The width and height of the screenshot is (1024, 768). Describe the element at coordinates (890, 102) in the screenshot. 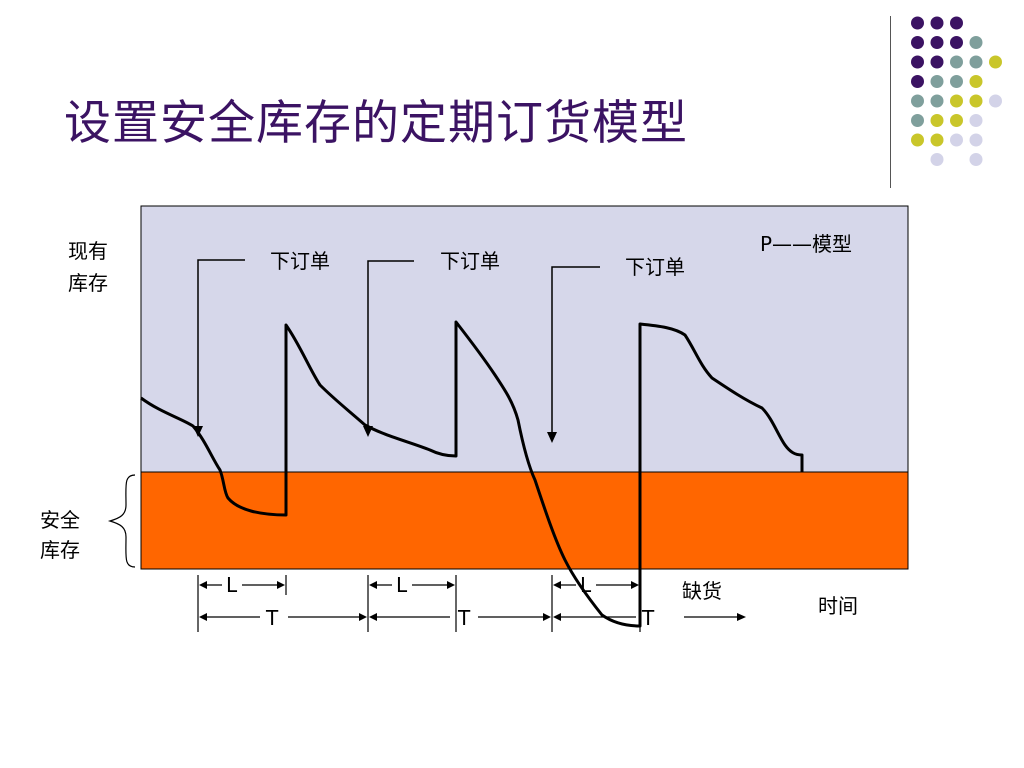

I see `decor-divider-line` at that location.